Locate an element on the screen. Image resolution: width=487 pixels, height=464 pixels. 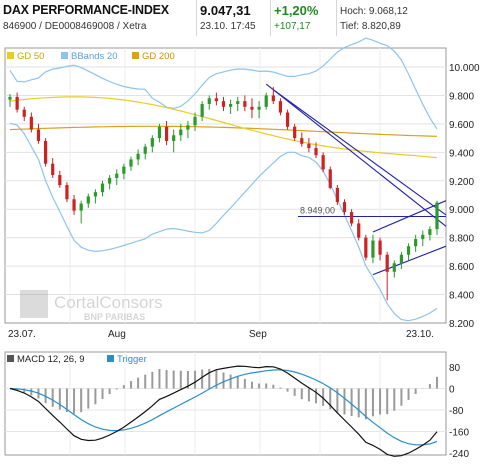
y-tick-label: 9.400 is located at coordinates (461, 153).